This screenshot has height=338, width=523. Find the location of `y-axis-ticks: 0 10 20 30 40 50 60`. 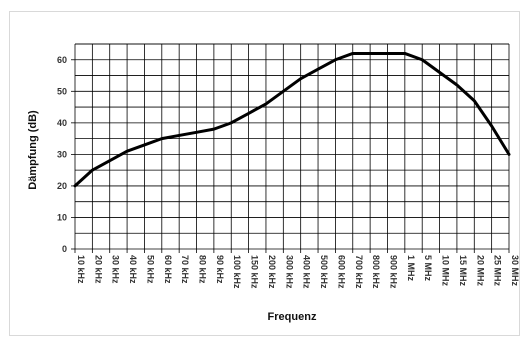

y-axis-ticks: 0 10 20 30 40 50 60 is located at coordinates (66, 154).